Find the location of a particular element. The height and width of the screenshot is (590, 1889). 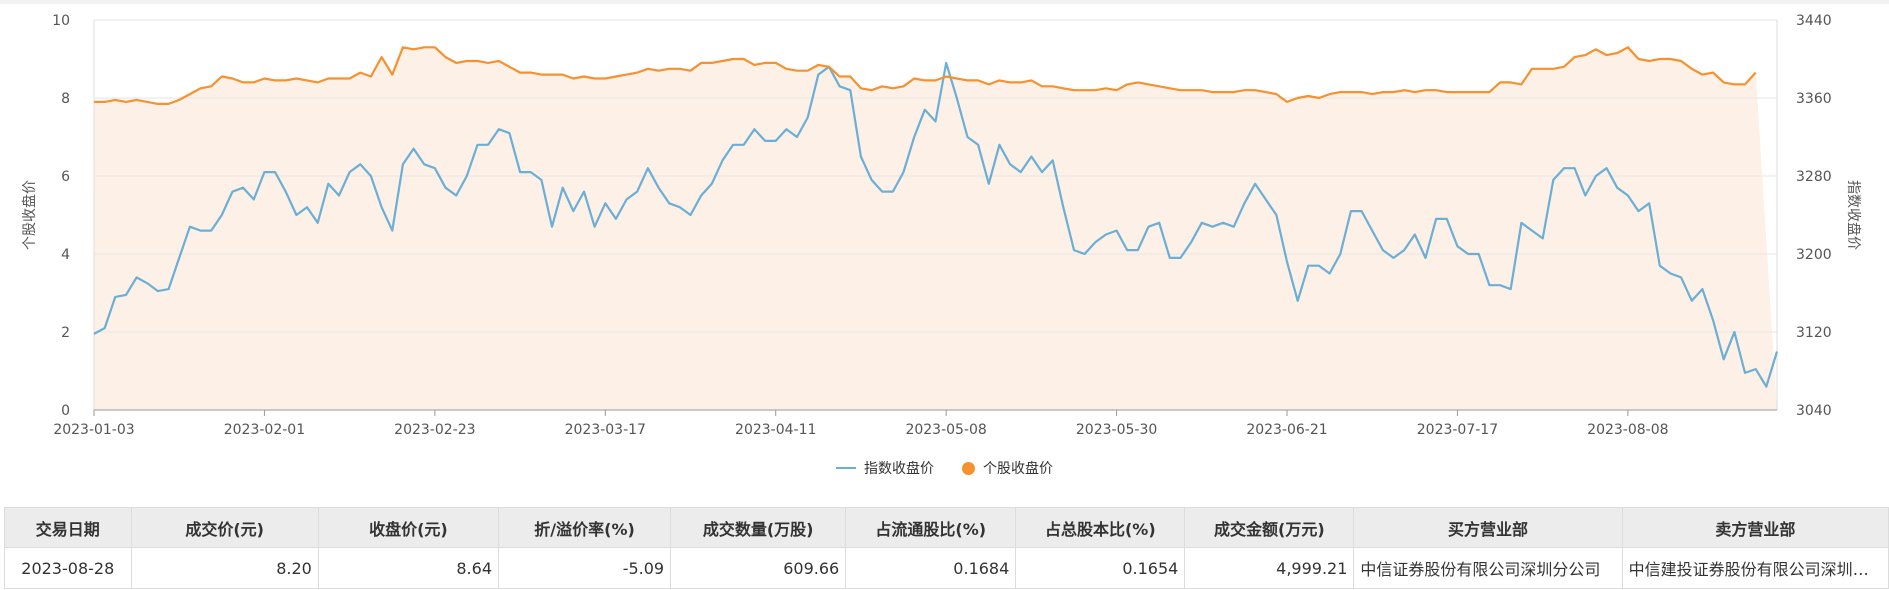

y-left-tick-label: 10 is located at coordinates (61, 21).